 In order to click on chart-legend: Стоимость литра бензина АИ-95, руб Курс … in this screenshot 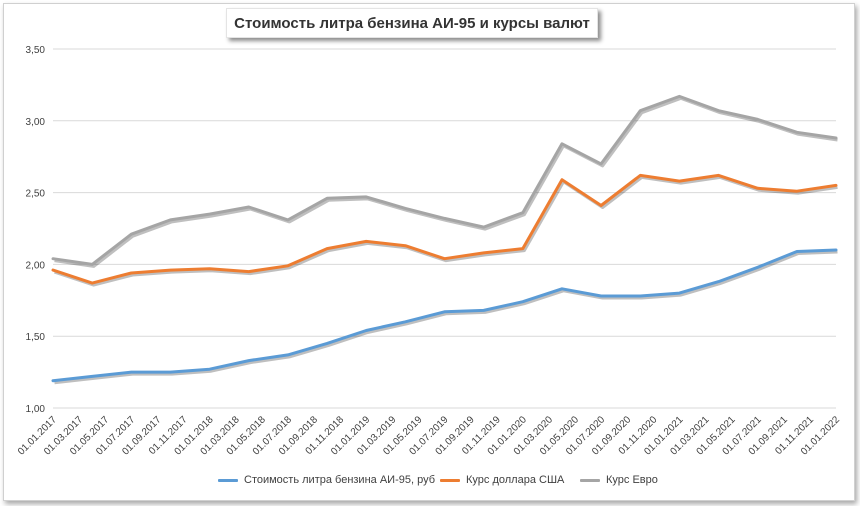, I will do `click(430, 480)`.